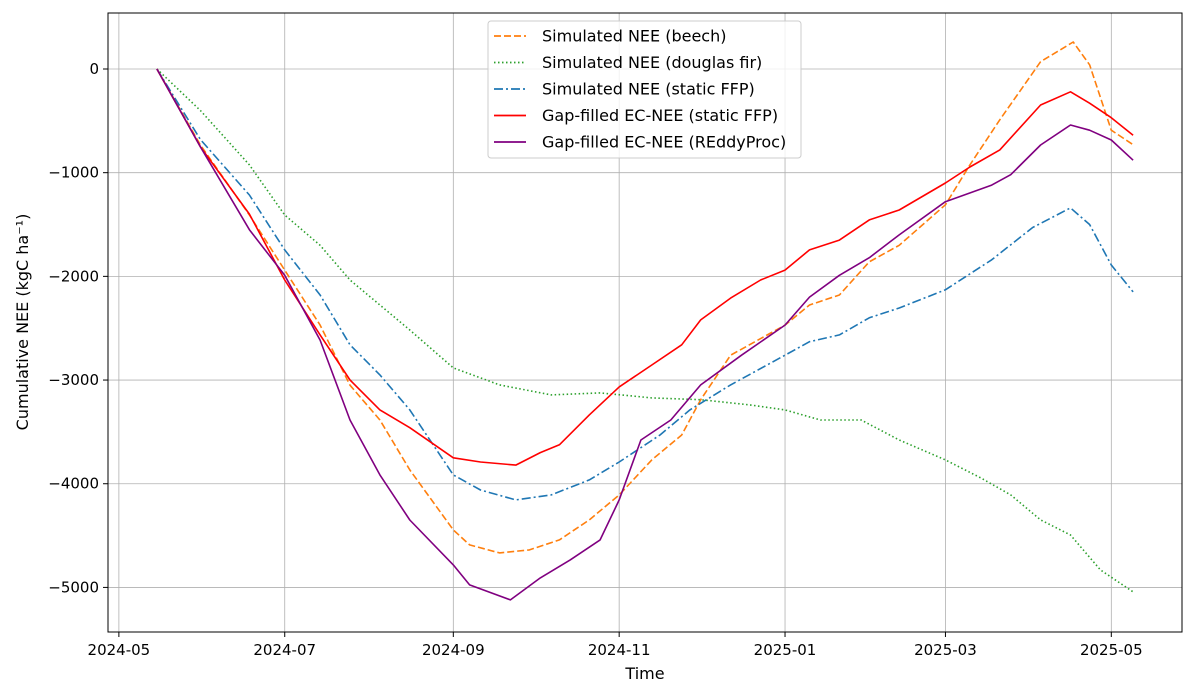 Image resolution: width=1196 pixels, height=691 pixels. What do you see at coordinates (664, 142) in the screenshot?
I see `legend-label: Gap-filled EC-NEE (REddyProc)` at bounding box center [664, 142].